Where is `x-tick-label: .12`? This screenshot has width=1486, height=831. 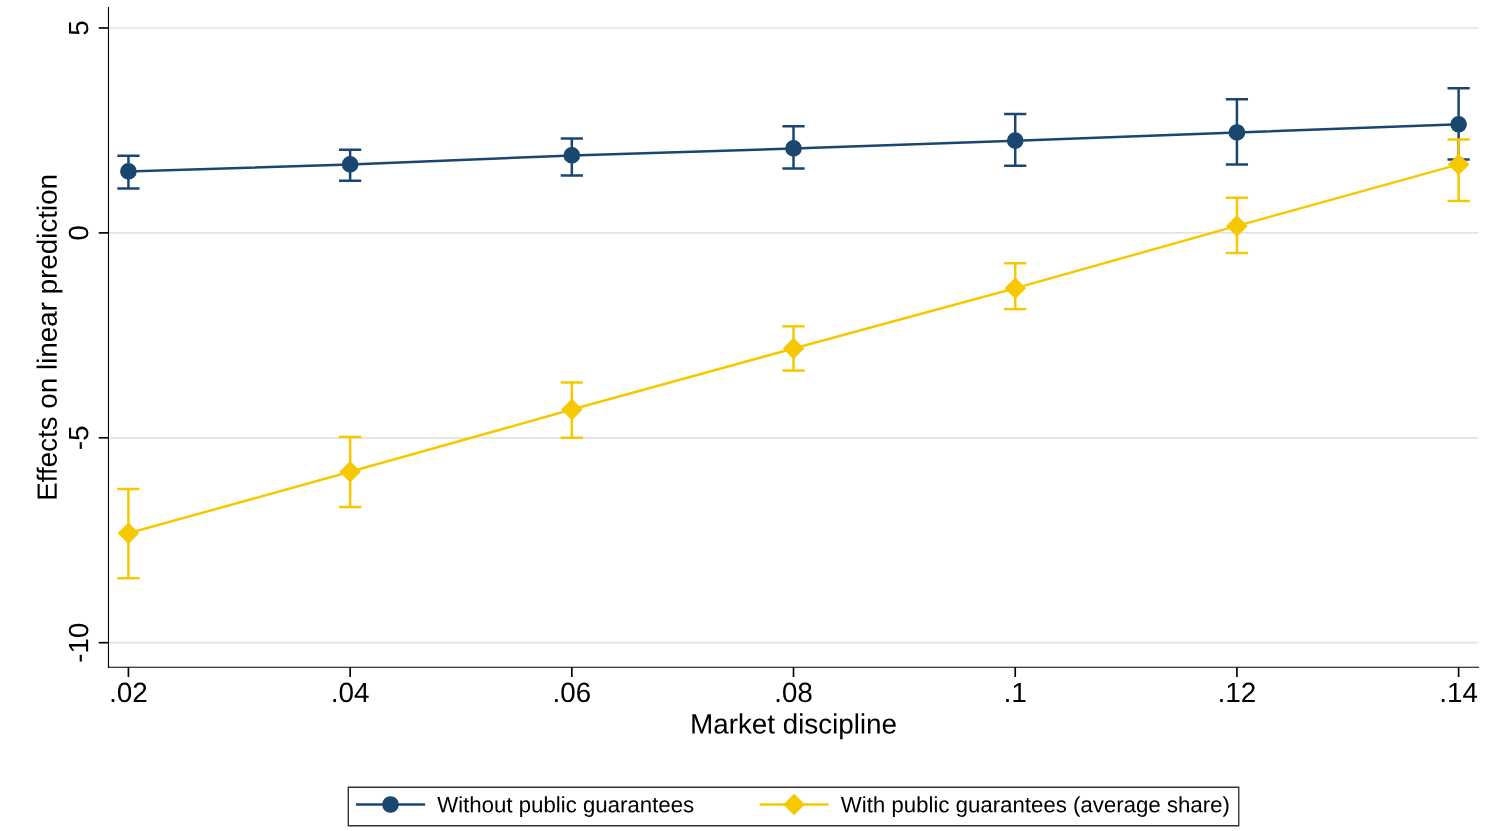 x-tick-label: .12 is located at coordinates (1237, 692).